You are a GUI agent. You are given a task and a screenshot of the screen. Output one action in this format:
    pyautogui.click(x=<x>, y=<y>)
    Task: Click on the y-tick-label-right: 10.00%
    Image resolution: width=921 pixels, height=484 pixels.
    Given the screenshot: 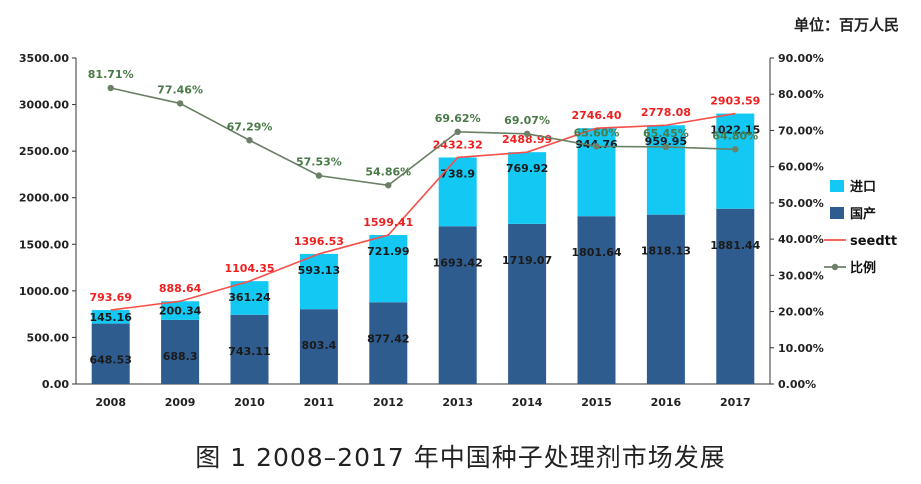 What is the action you would take?
    pyautogui.click(x=801, y=348)
    